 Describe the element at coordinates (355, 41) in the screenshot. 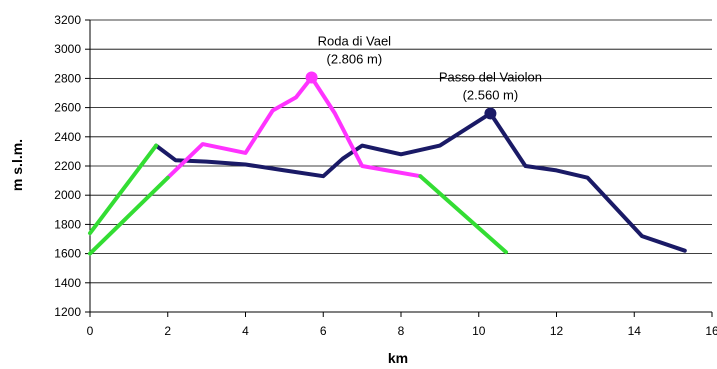

I see `annotation-0-line-0: Roda di Vael` at that location.